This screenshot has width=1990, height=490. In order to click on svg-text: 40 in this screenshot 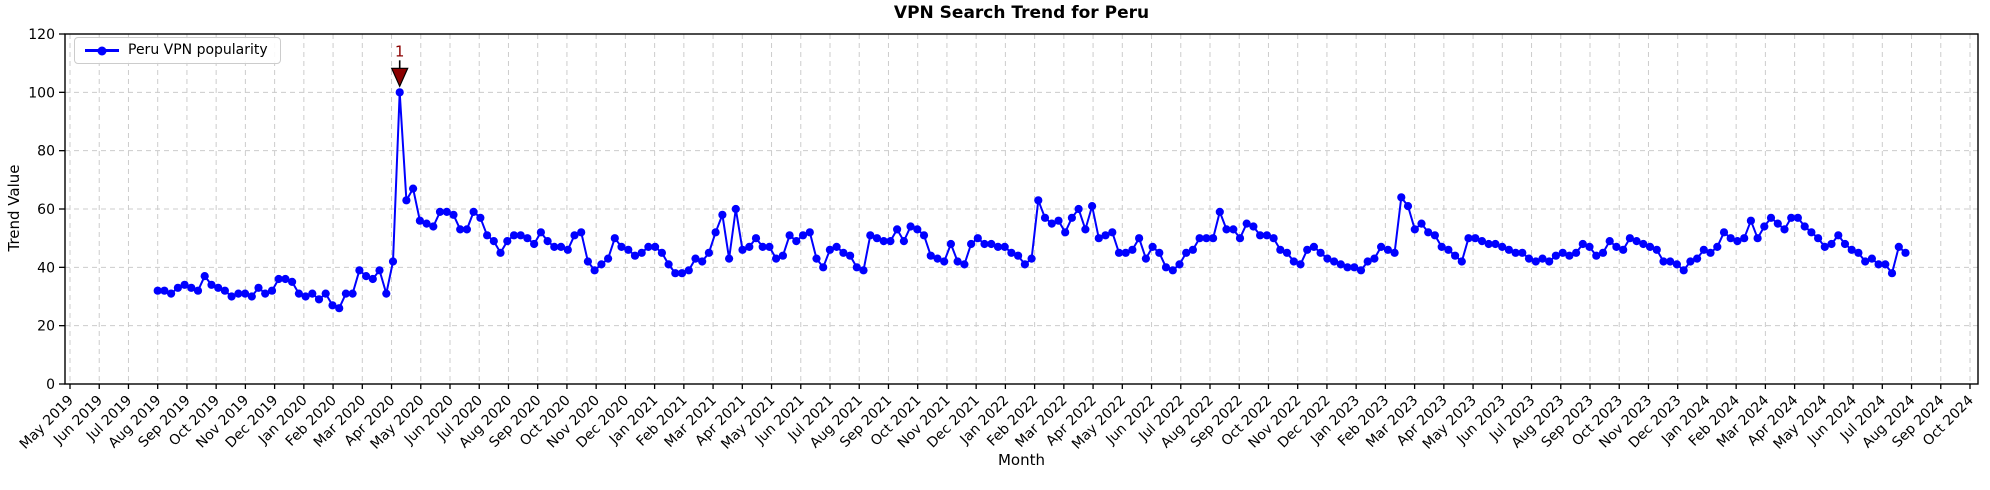, I will do `click(46, 268)`.